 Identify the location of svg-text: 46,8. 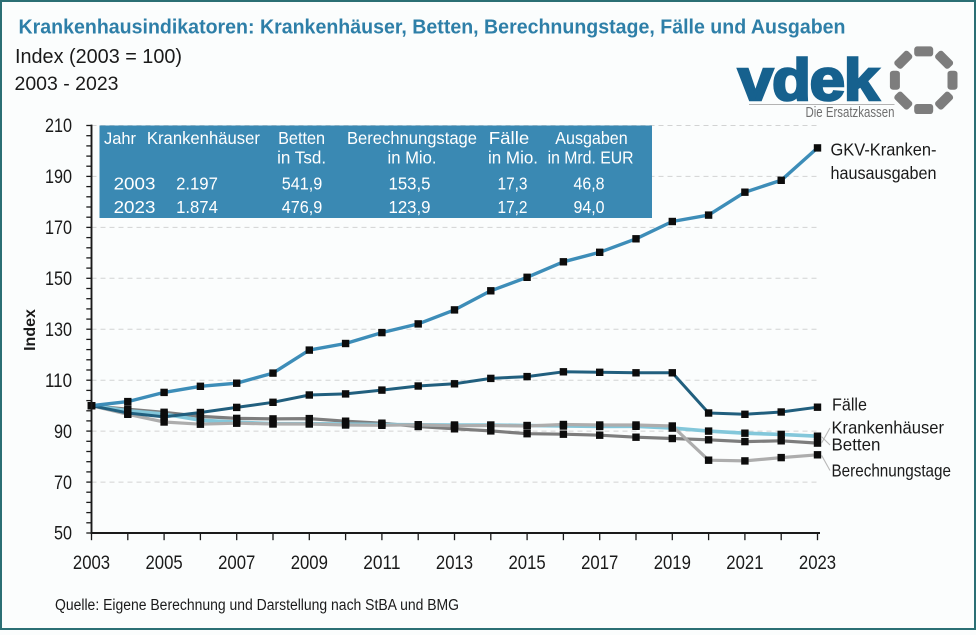
(589, 184).